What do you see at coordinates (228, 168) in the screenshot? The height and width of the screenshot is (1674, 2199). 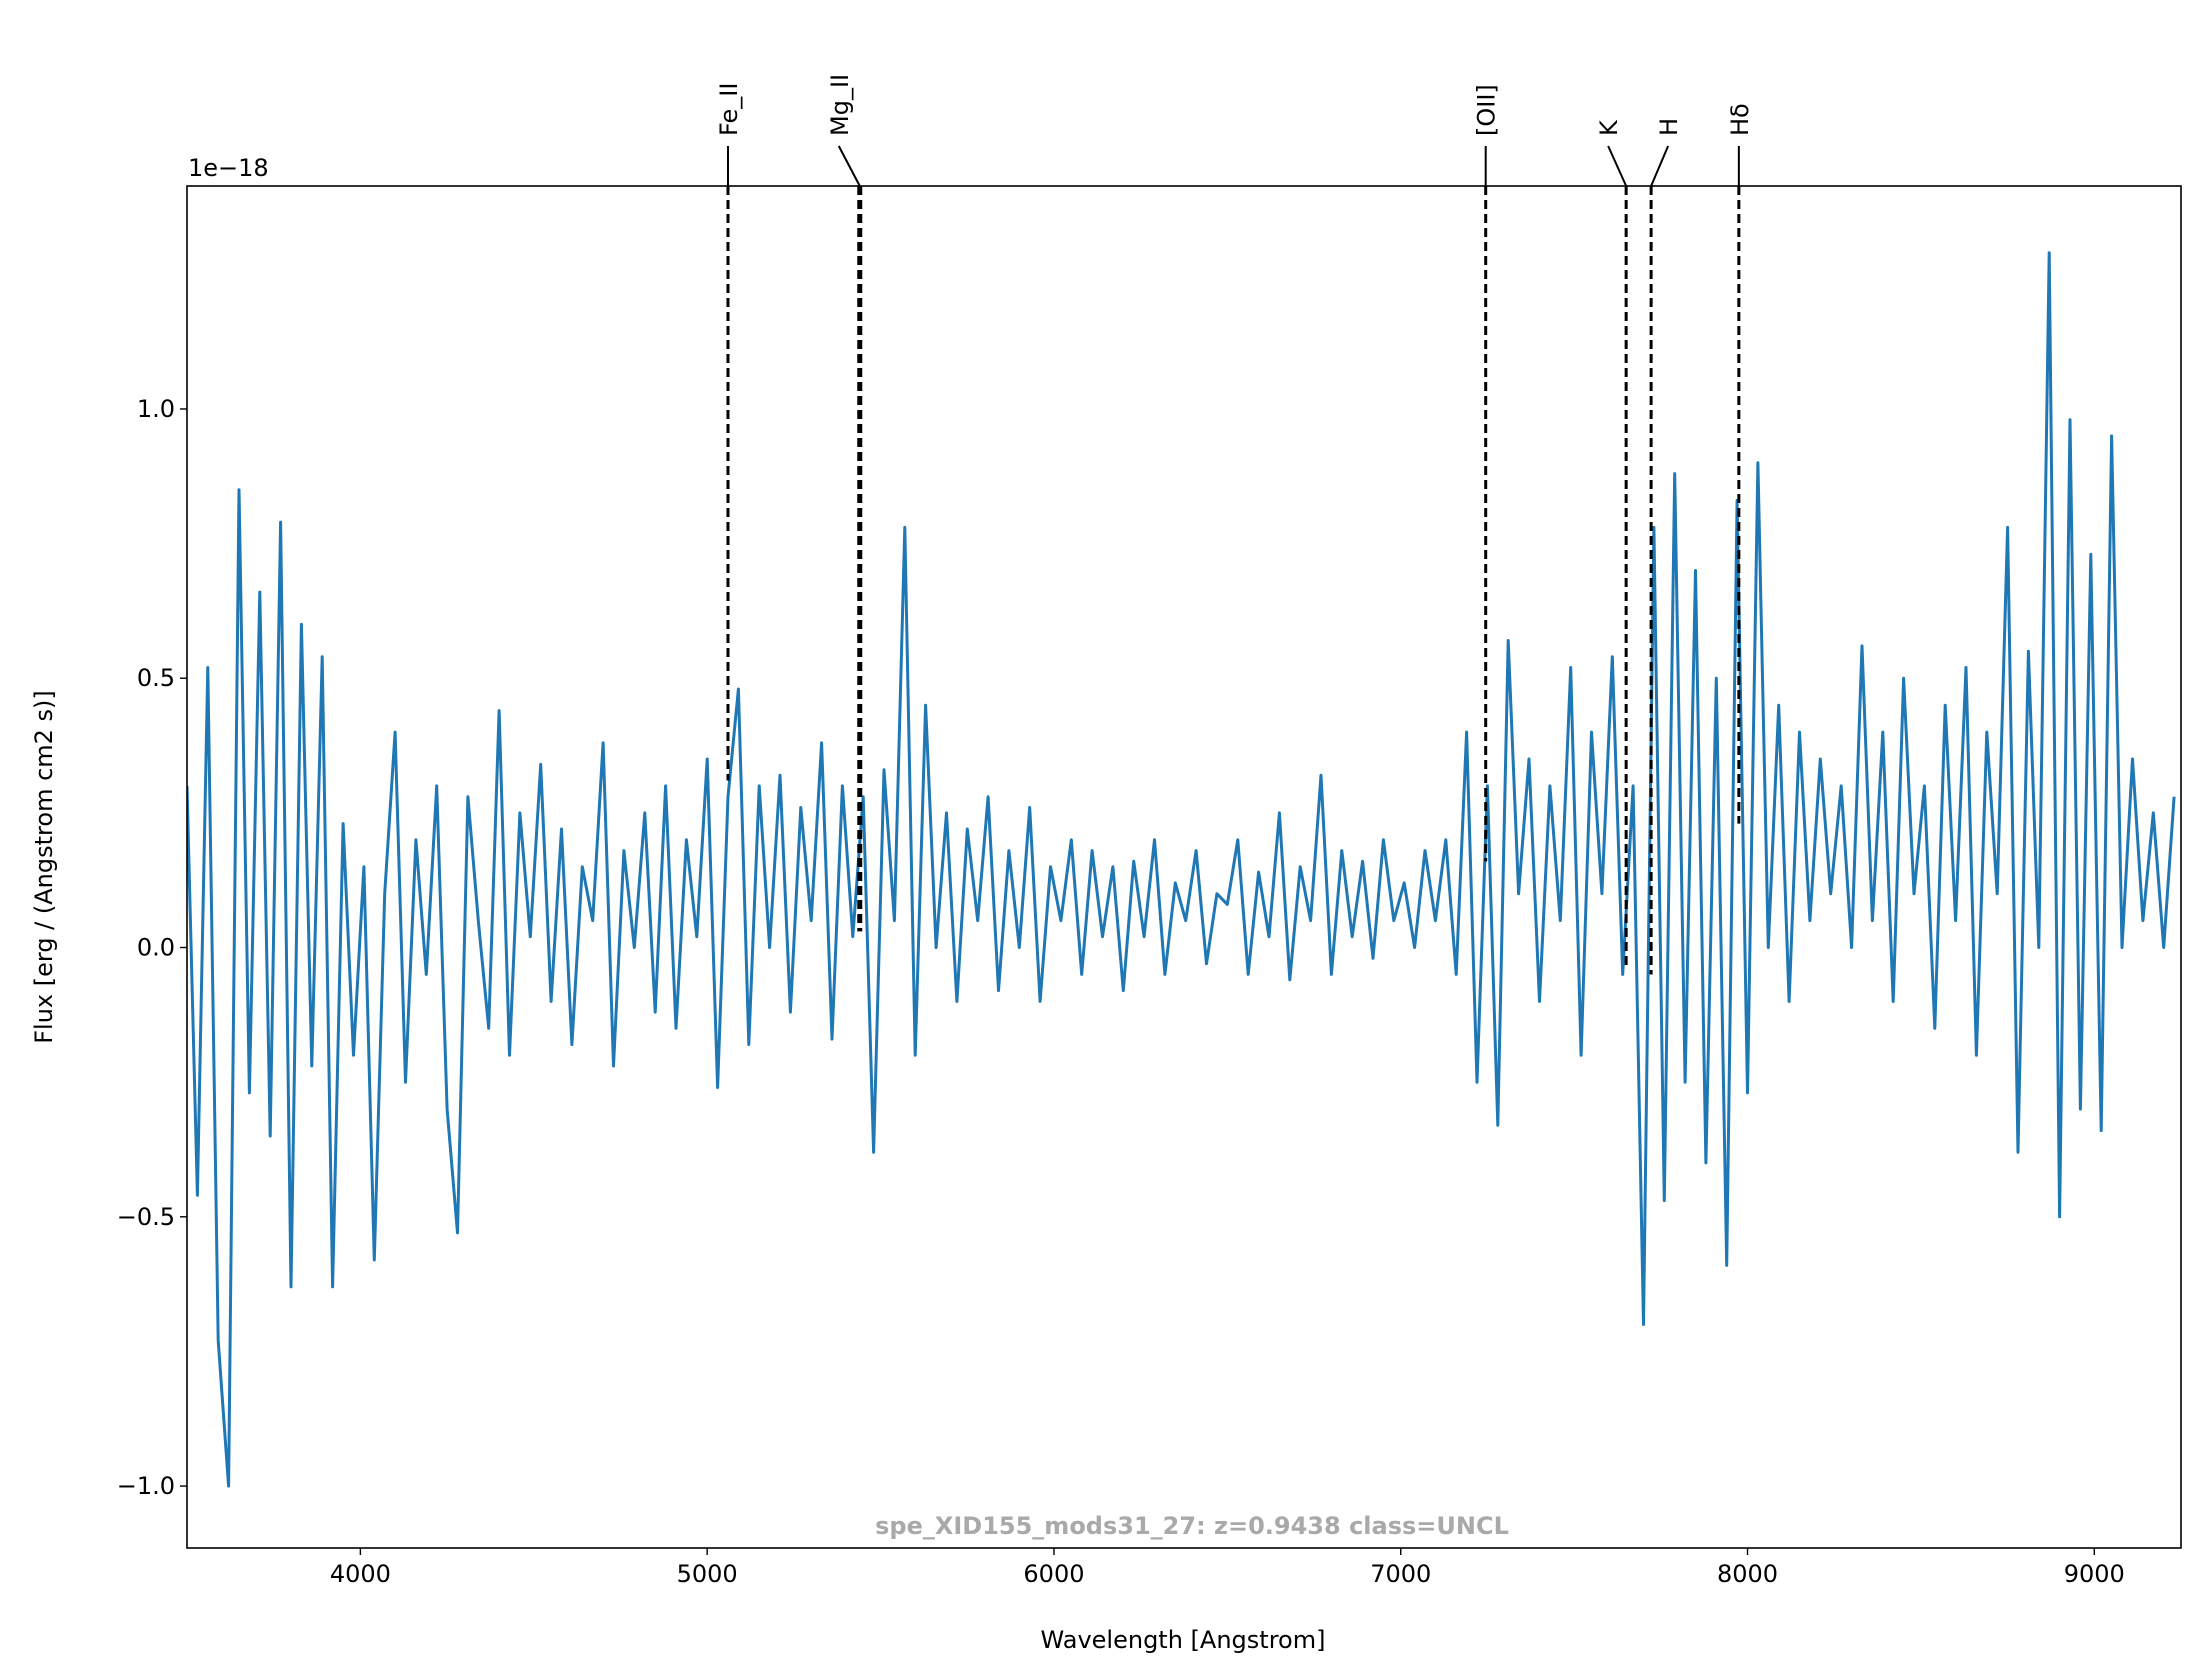 I see `y-offset-label: 1e−18` at bounding box center [228, 168].